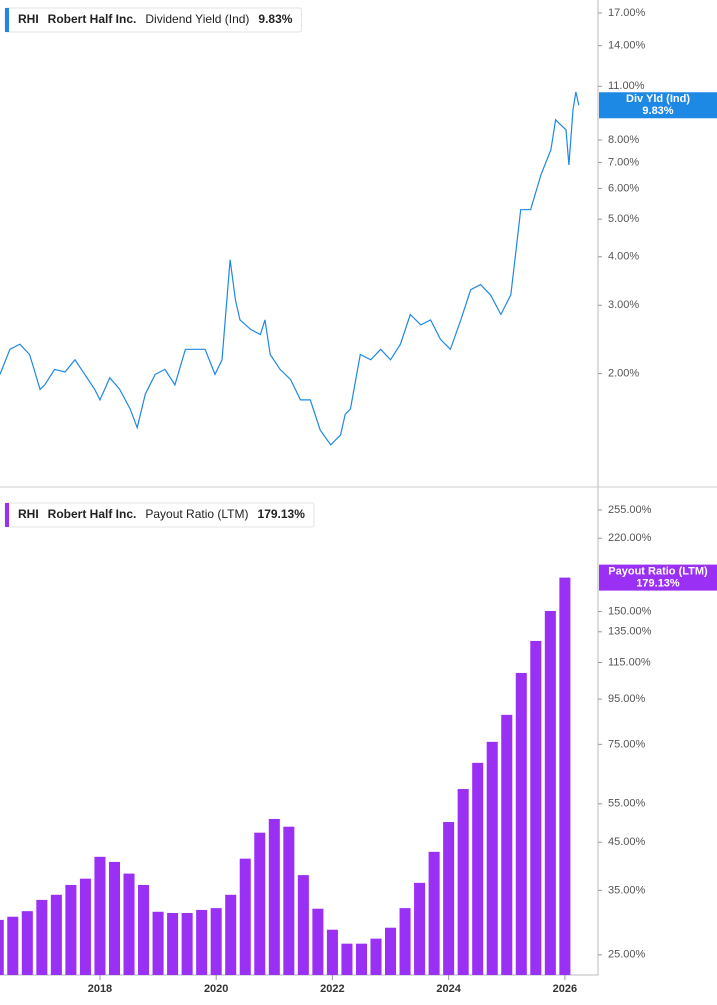 The height and width of the screenshot is (1005, 717). I want to click on axis-flag-value: 9.83%, so click(657, 111).